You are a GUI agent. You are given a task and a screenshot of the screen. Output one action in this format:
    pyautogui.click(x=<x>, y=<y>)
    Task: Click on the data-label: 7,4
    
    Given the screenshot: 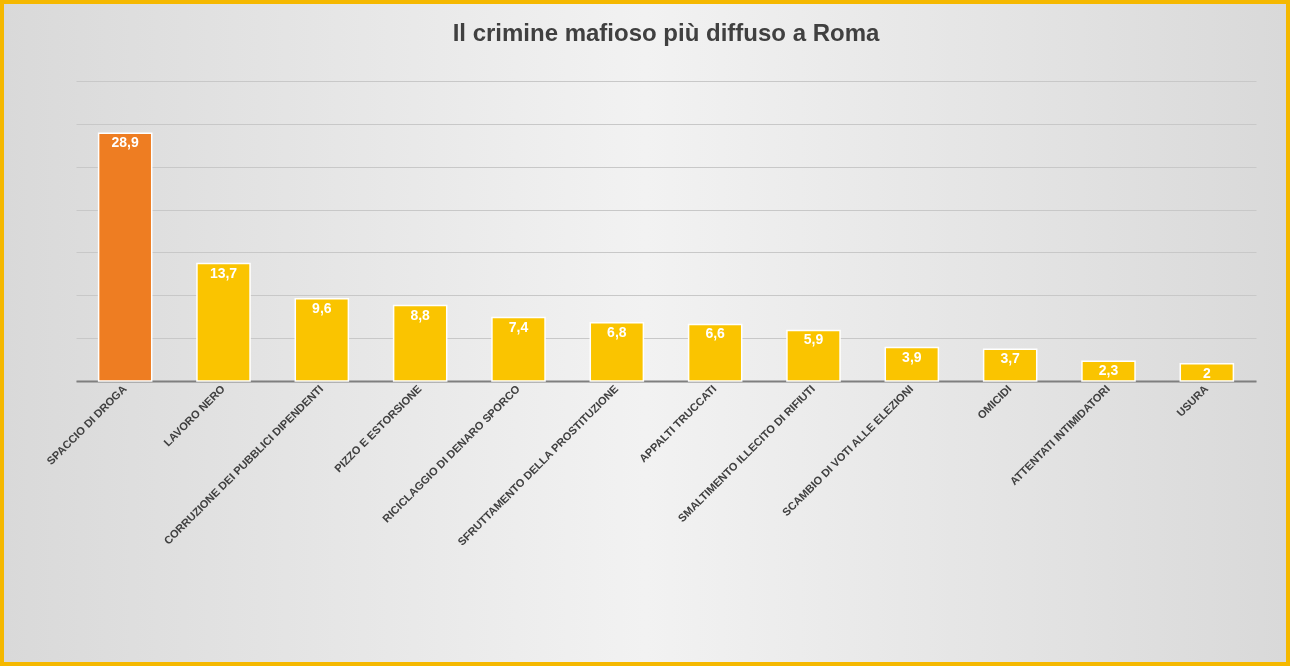 What is the action you would take?
    pyautogui.click(x=518, y=326)
    